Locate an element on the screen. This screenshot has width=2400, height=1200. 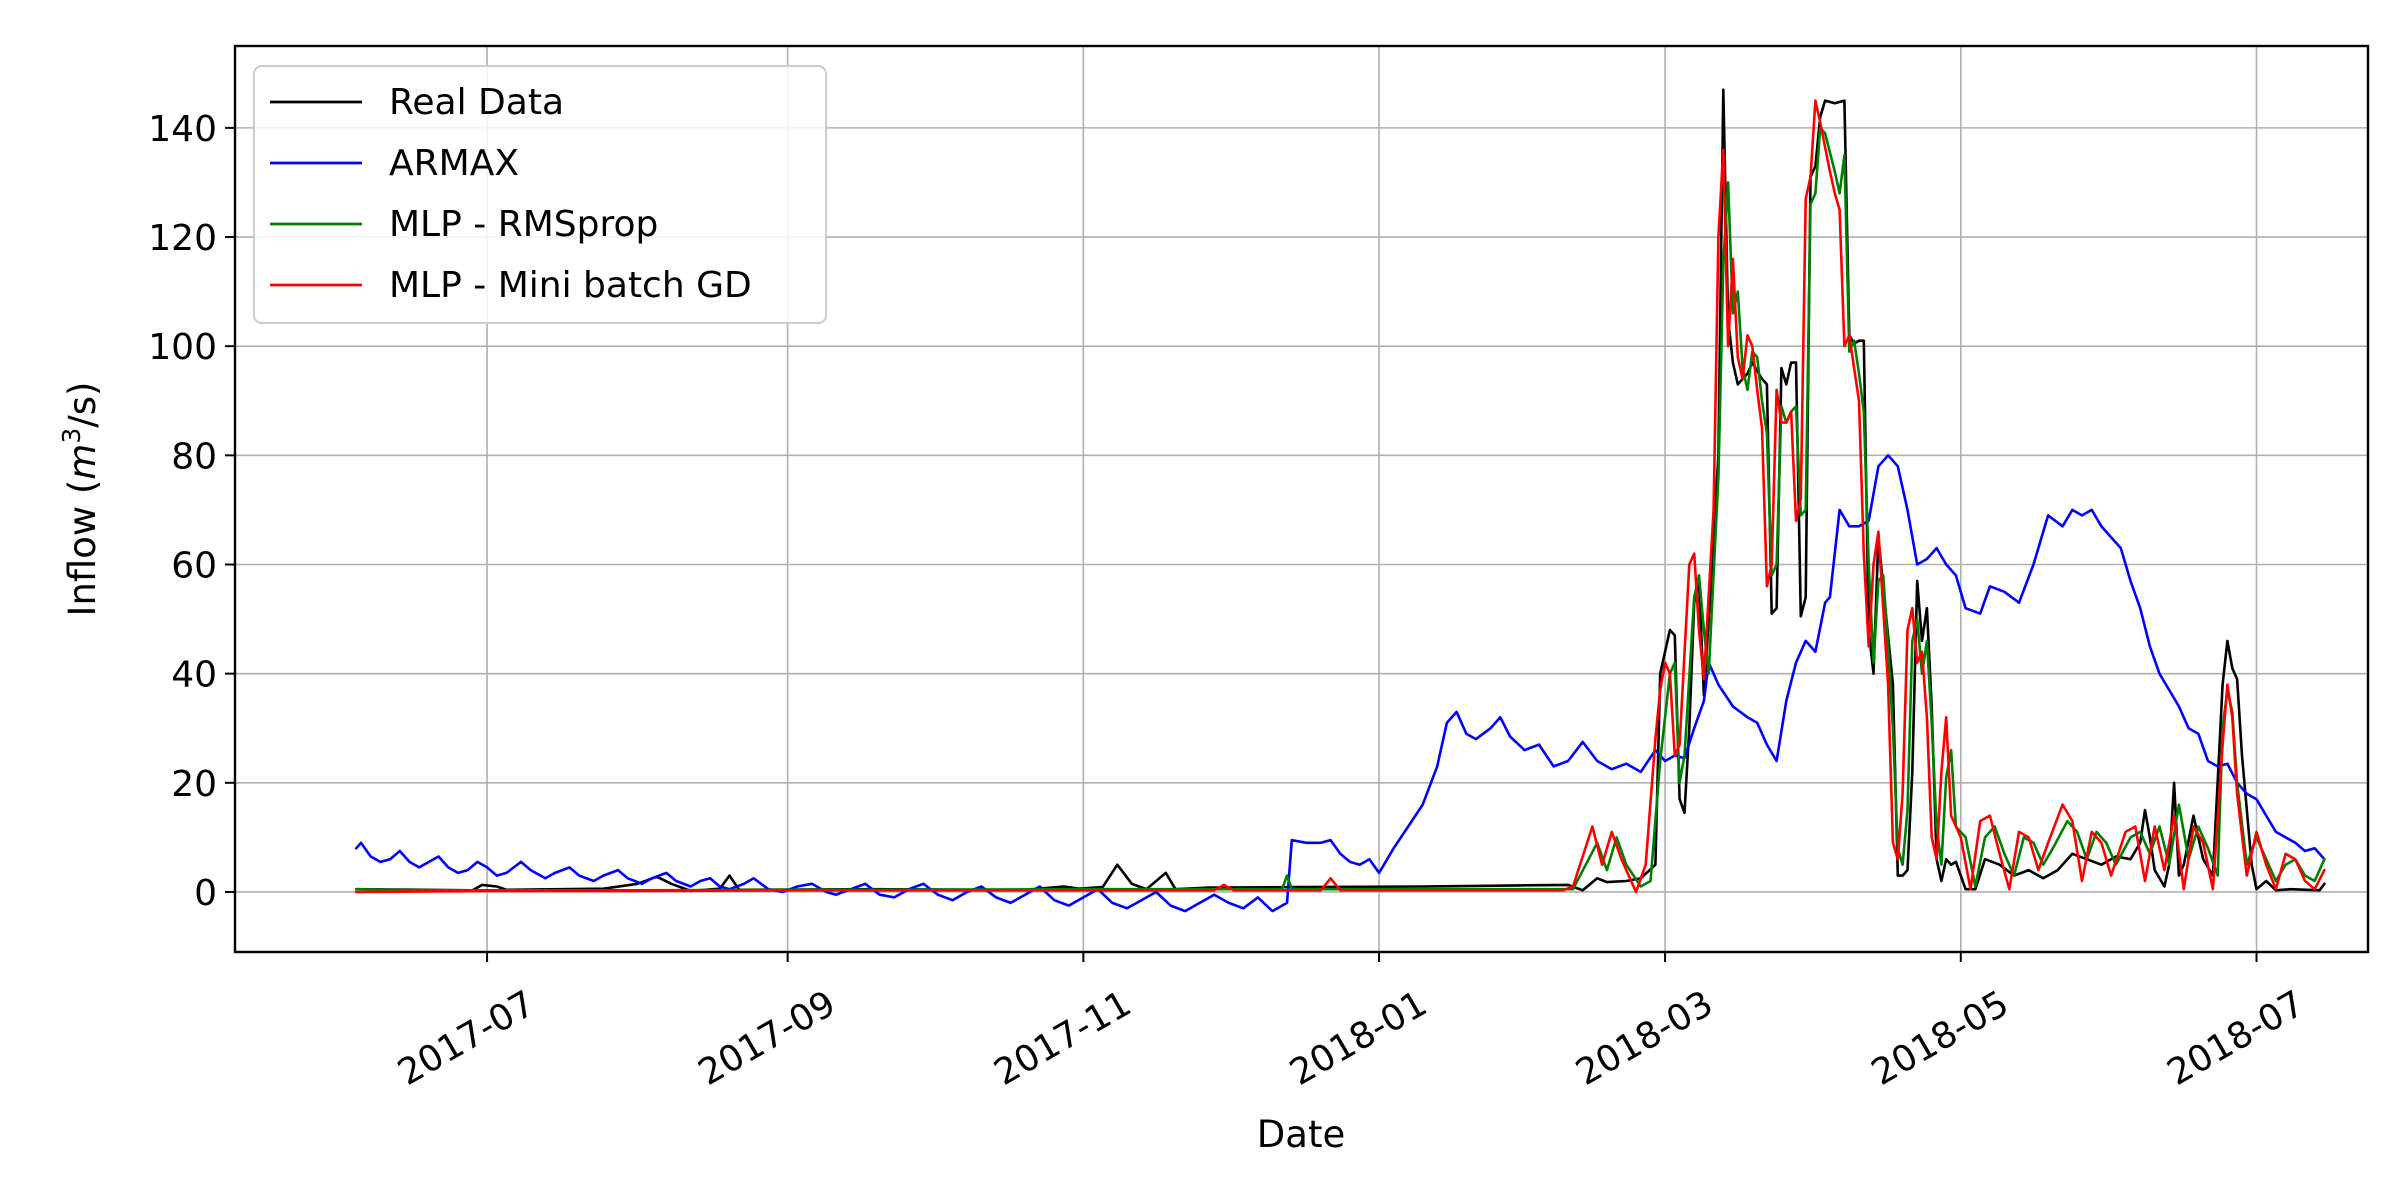
y-axis-label-prefix: Inflow ( is located at coordinates (82, 548).